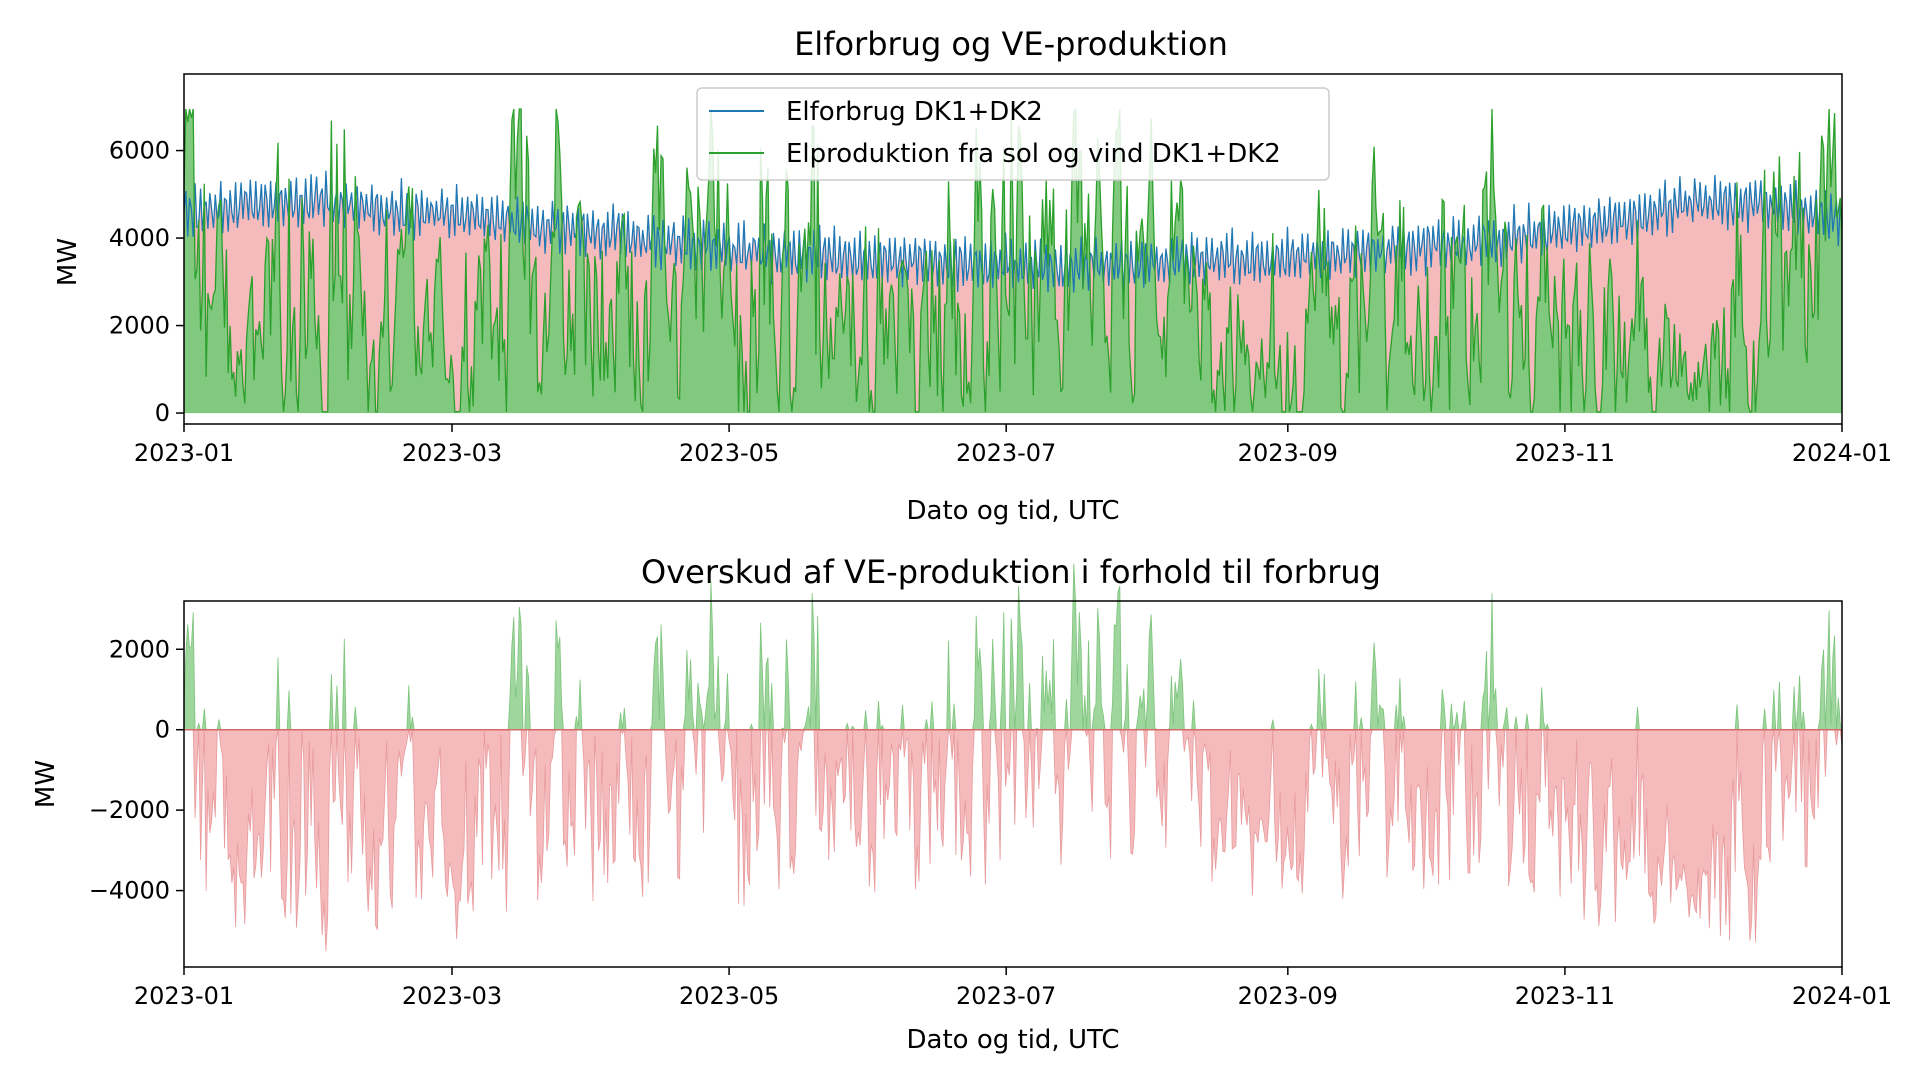  What do you see at coordinates (1033, 154) in the screenshot?
I see `legend-label-production: Elproduktion fra sol og vind DK1+DK2` at bounding box center [1033, 154].